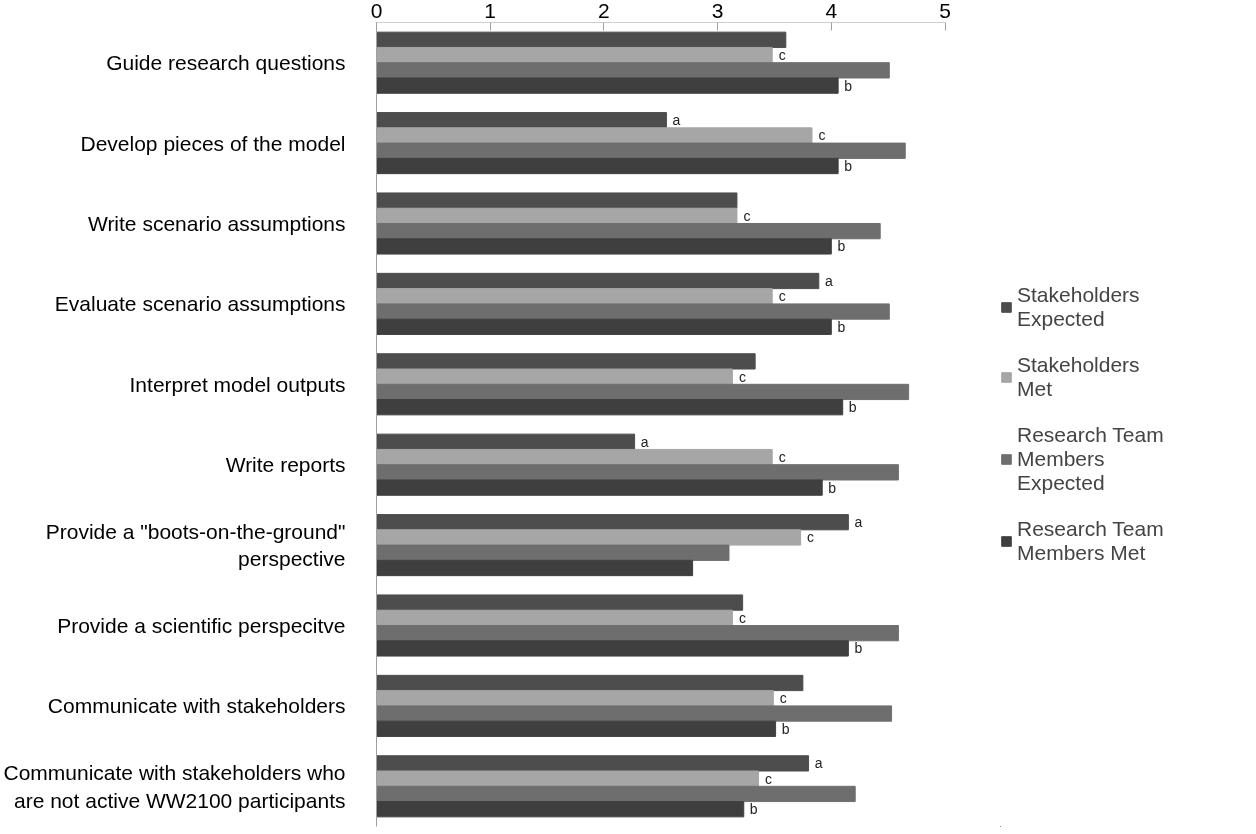 The height and width of the screenshot is (834, 1256). I want to click on legend-label: Stakeholders Met, so click(1078, 377).